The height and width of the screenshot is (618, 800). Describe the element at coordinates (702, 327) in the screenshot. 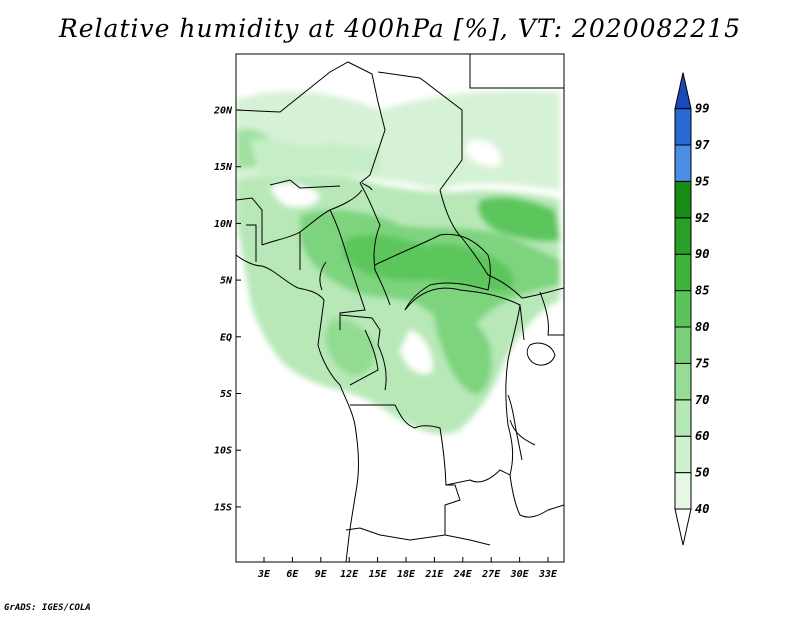

I see `colorbar-label: 80` at that location.